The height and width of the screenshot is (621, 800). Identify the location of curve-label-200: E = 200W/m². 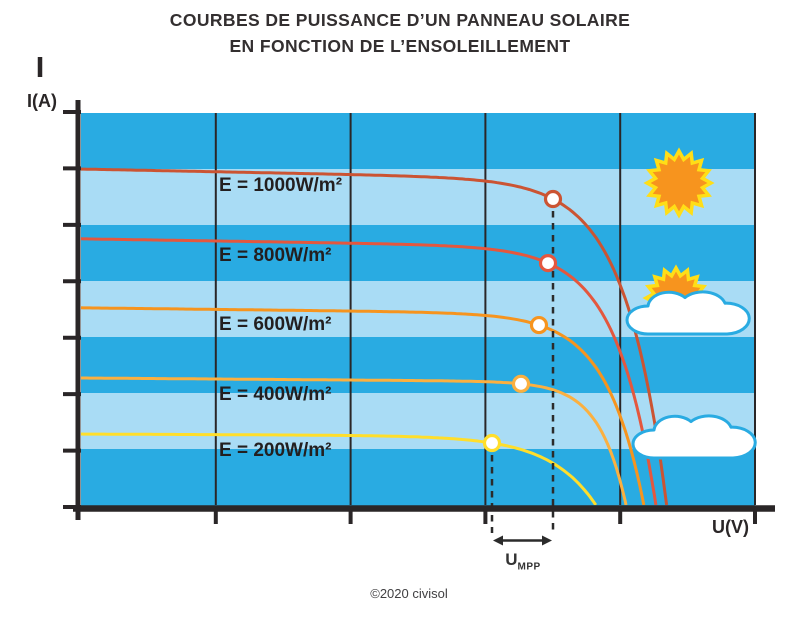
(275, 451).